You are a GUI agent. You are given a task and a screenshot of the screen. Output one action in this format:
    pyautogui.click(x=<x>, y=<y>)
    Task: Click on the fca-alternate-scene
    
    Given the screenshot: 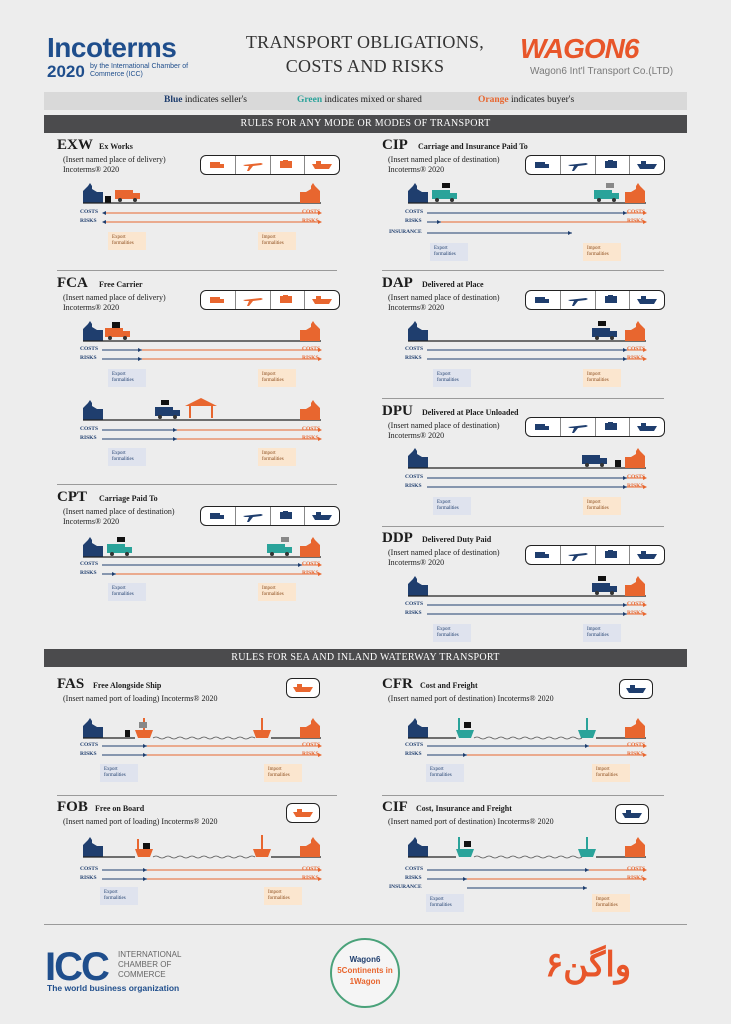 What is the action you would take?
    pyautogui.click(x=202, y=409)
    